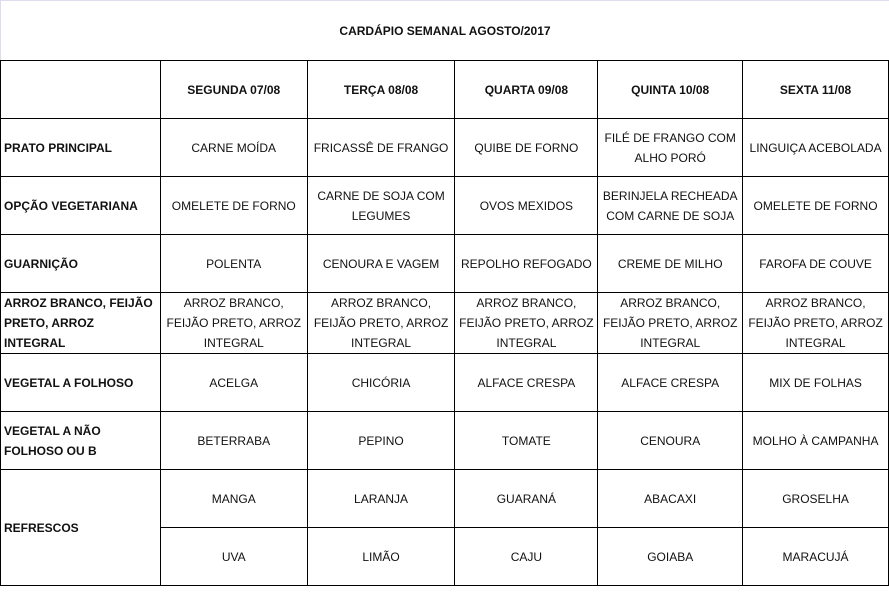  What do you see at coordinates (233, 263) in the screenshot?
I see `menu-cell: POLENTA` at bounding box center [233, 263].